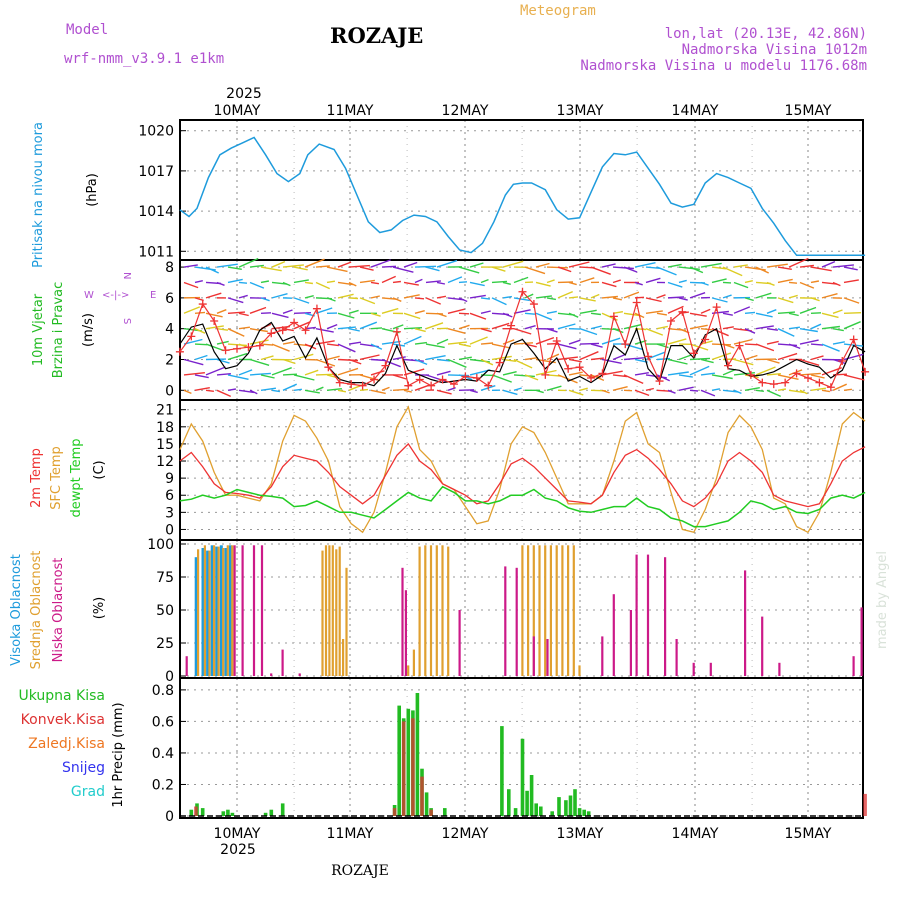 Image resolution: width=900 pixels, height=900 pixels. What do you see at coordinates (514, 330) in the screenshot?
I see `panel-wind: 0 2 4 6 8` at bounding box center [514, 330].